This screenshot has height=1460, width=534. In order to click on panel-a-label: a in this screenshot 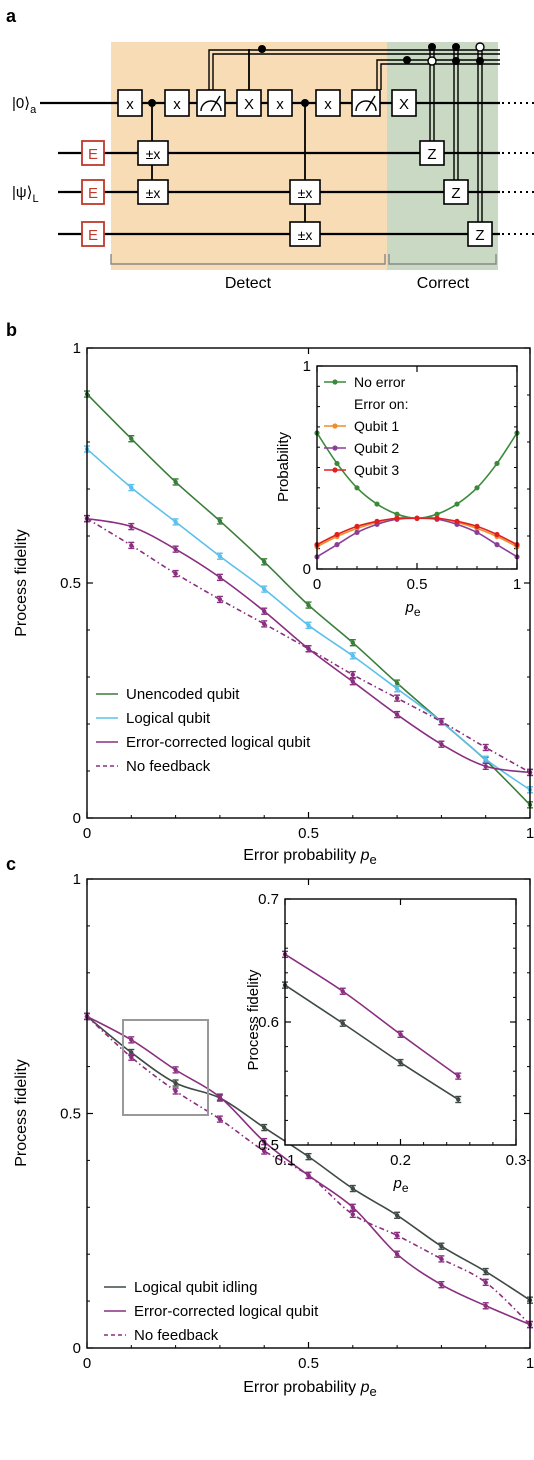, I will do `click(11, 16)`.